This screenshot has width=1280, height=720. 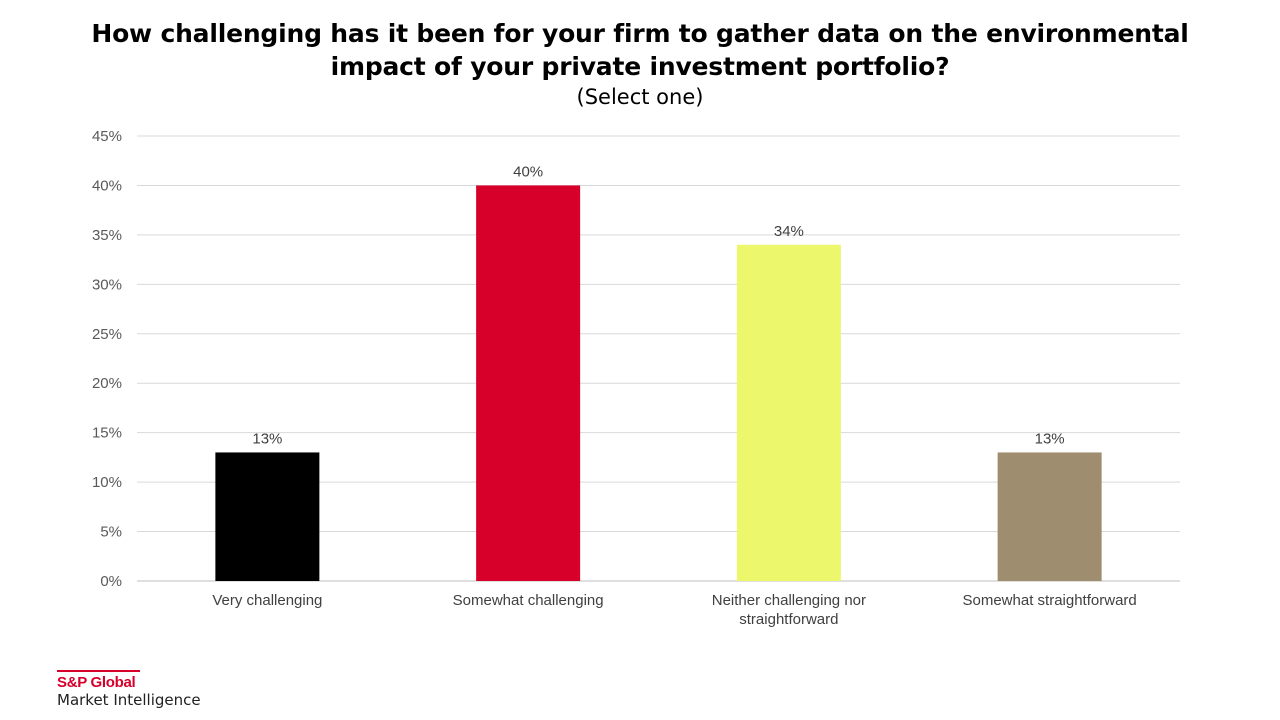 What do you see at coordinates (528, 171) in the screenshot?
I see `data-label: 40%` at bounding box center [528, 171].